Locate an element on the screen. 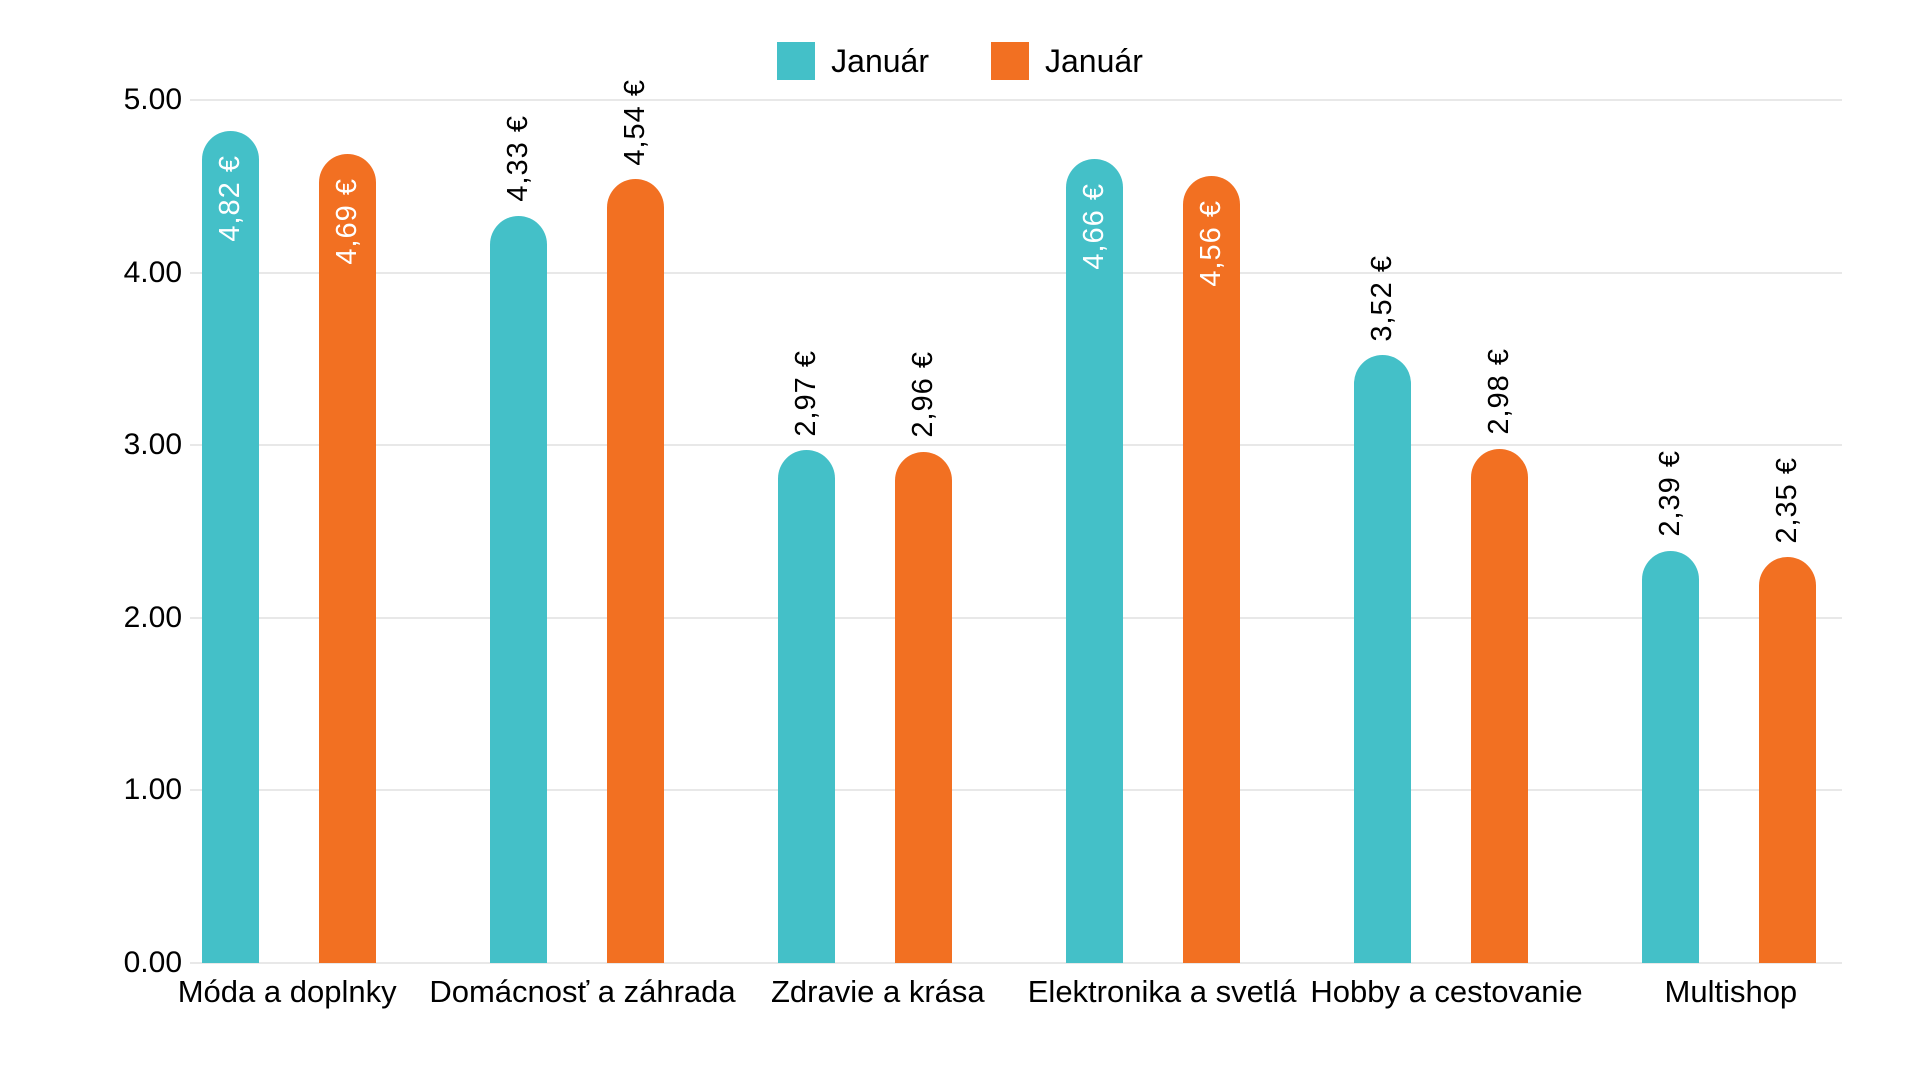  category-label-0: Móda a doplnky is located at coordinates (287, 991).